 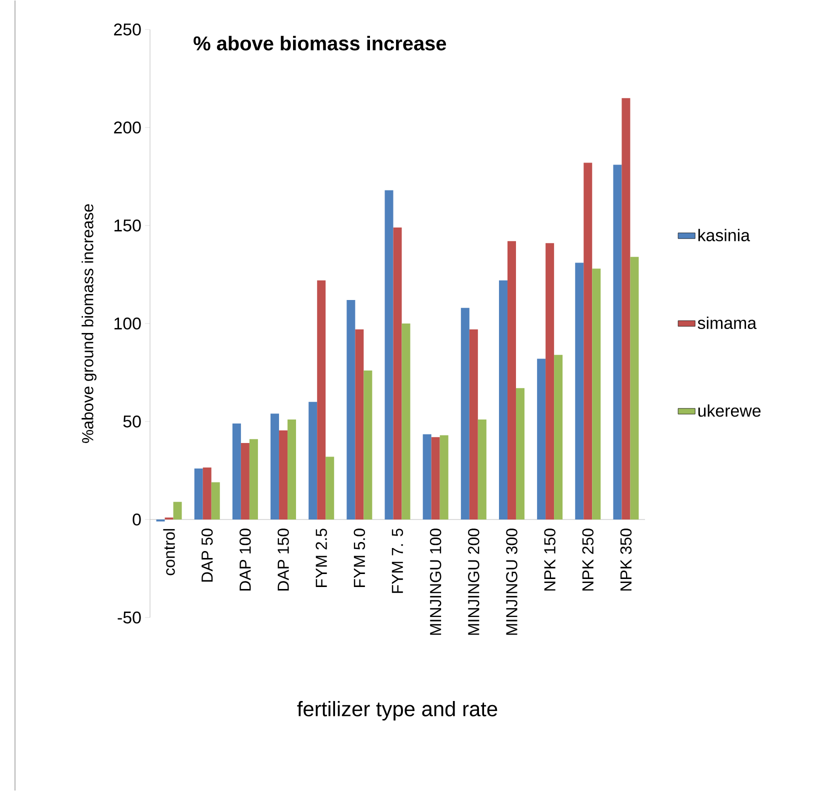 What do you see at coordinates (245, 559) in the screenshot?
I see `x-tick-label: DAP 100` at bounding box center [245, 559].